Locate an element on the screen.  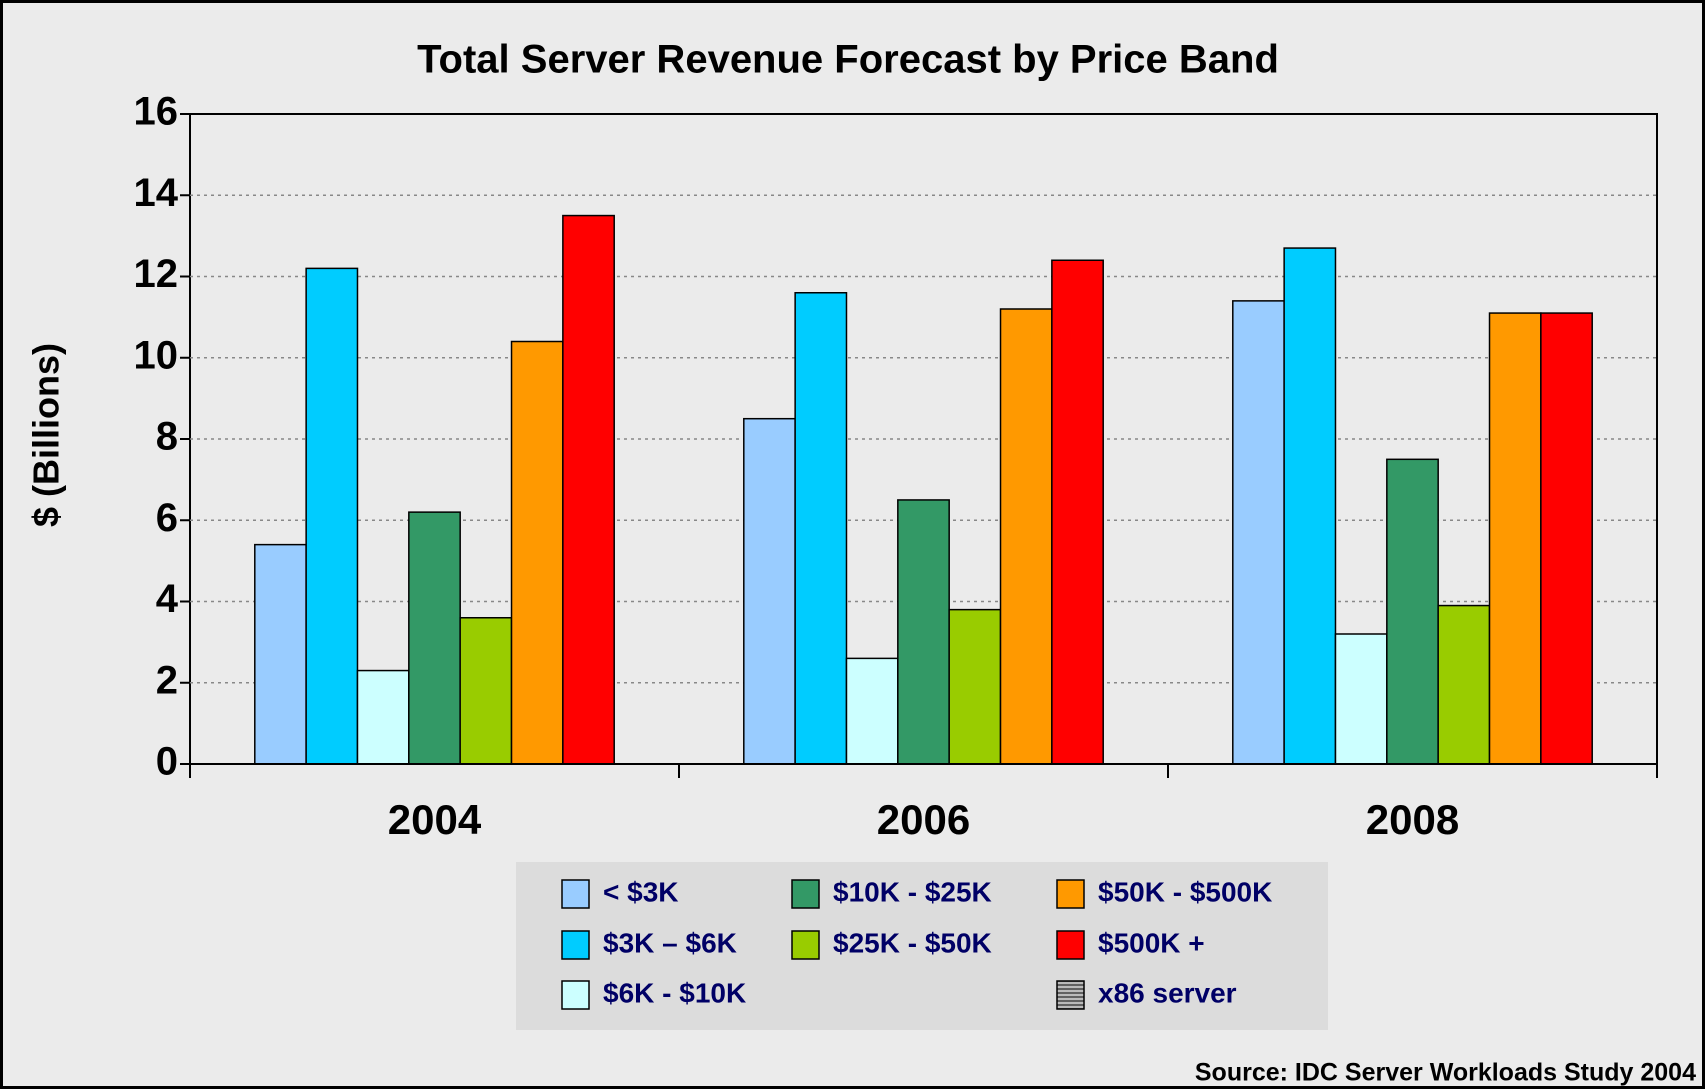
legend-label: $10K - $25K is located at coordinates (912, 891).